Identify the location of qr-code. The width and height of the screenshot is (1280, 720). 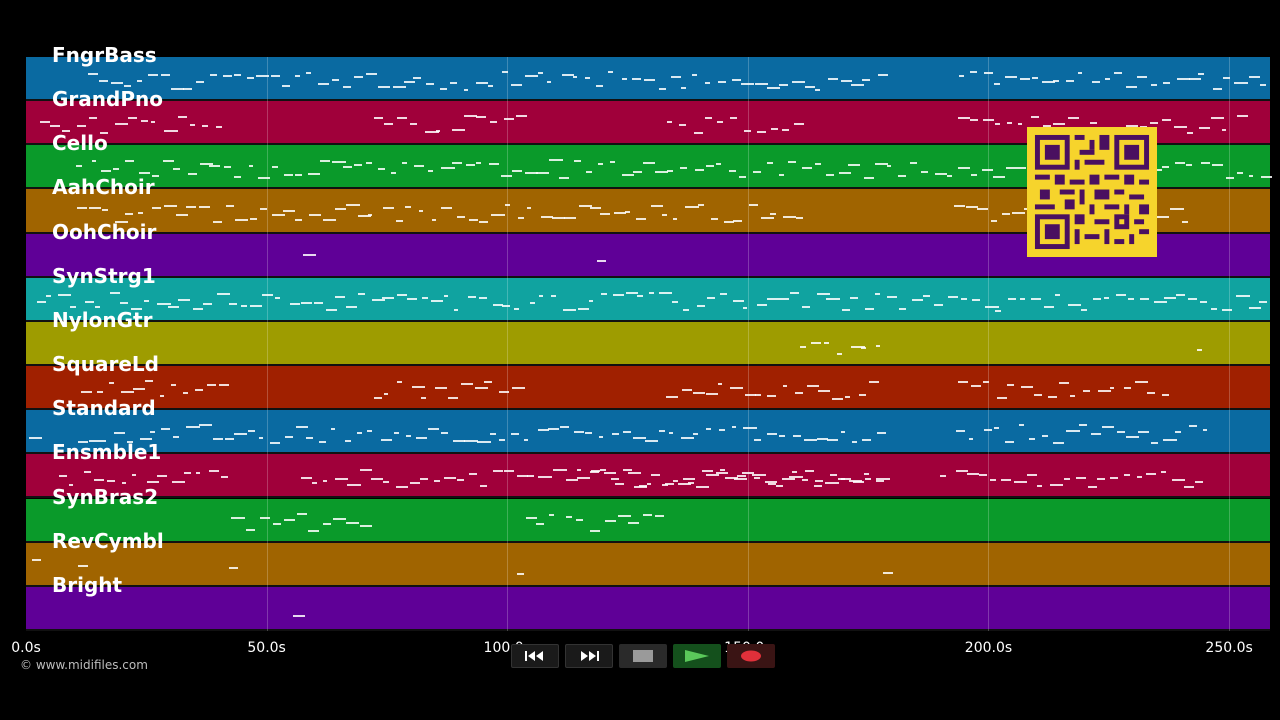
(1092, 192).